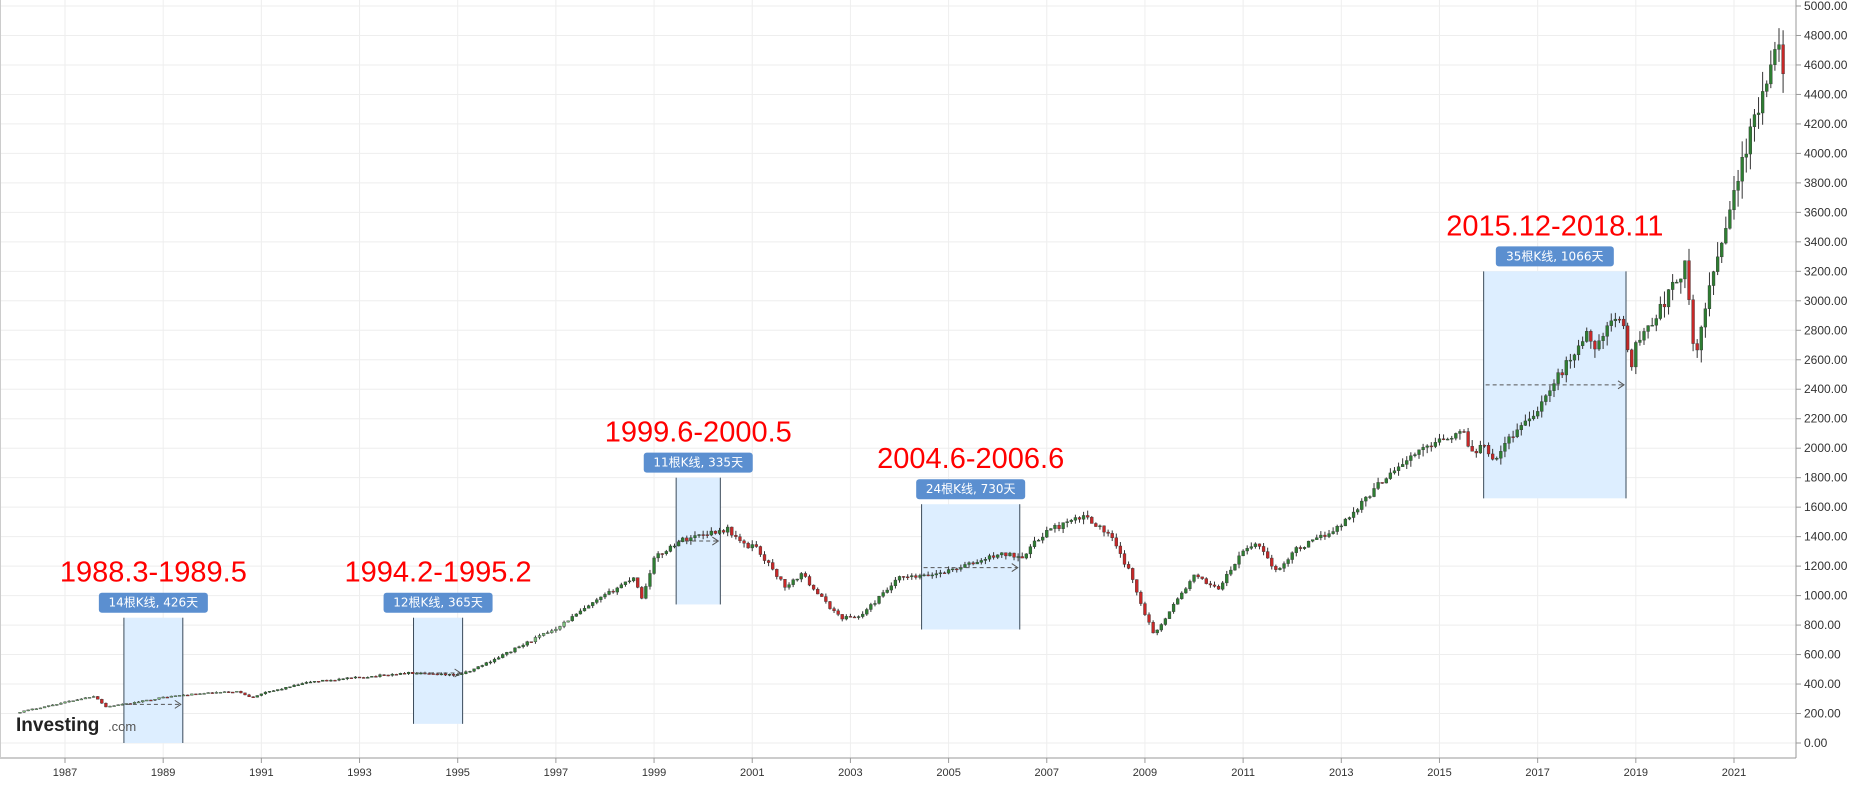 This screenshot has width=1851, height=788. What do you see at coordinates (438, 673) in the screenshot?
I see `measure-arrow` at bounding box center [438, 673].